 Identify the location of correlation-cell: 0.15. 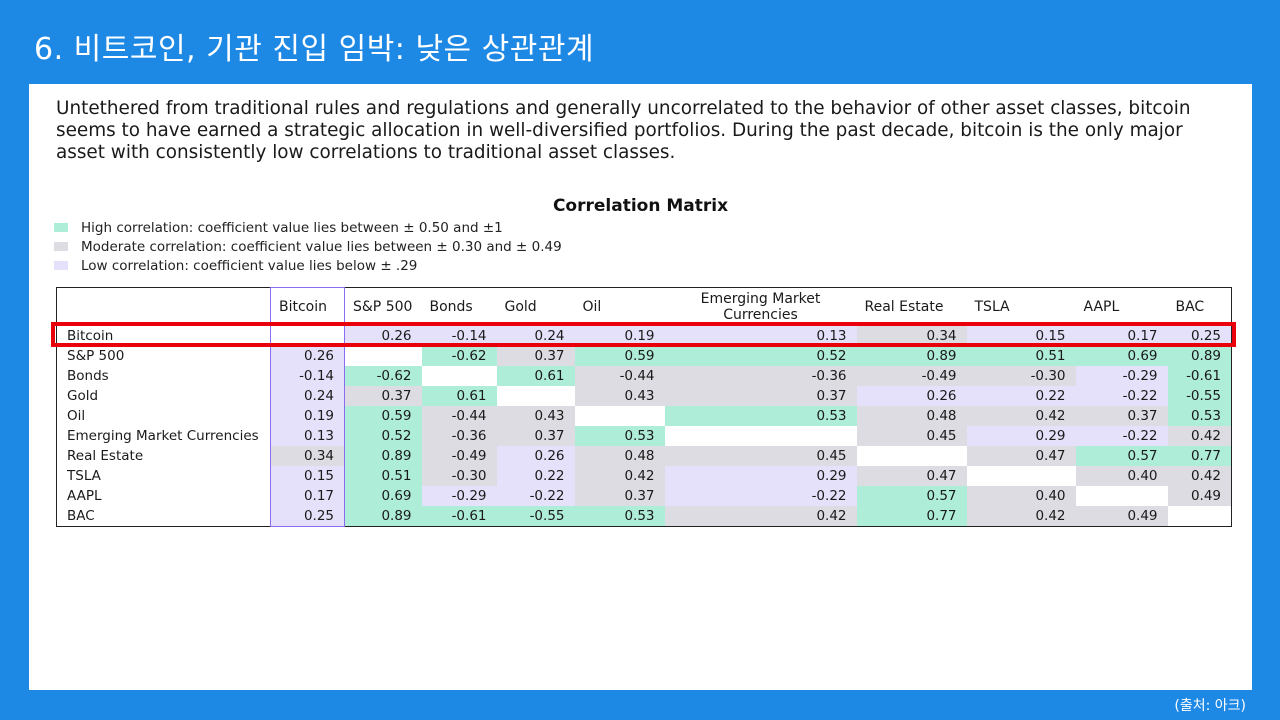
(1021, 336).